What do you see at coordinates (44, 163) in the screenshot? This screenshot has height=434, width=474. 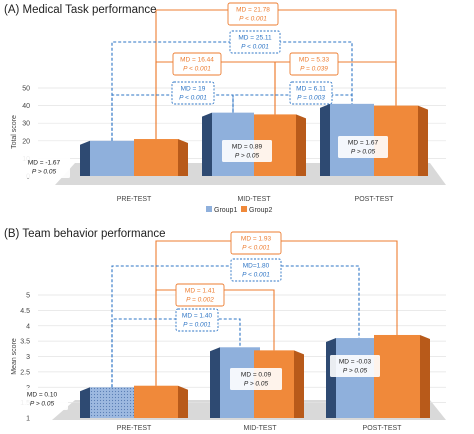 I see `group-annotation-md: MD = -1.67` at bounding box center [44, 163].